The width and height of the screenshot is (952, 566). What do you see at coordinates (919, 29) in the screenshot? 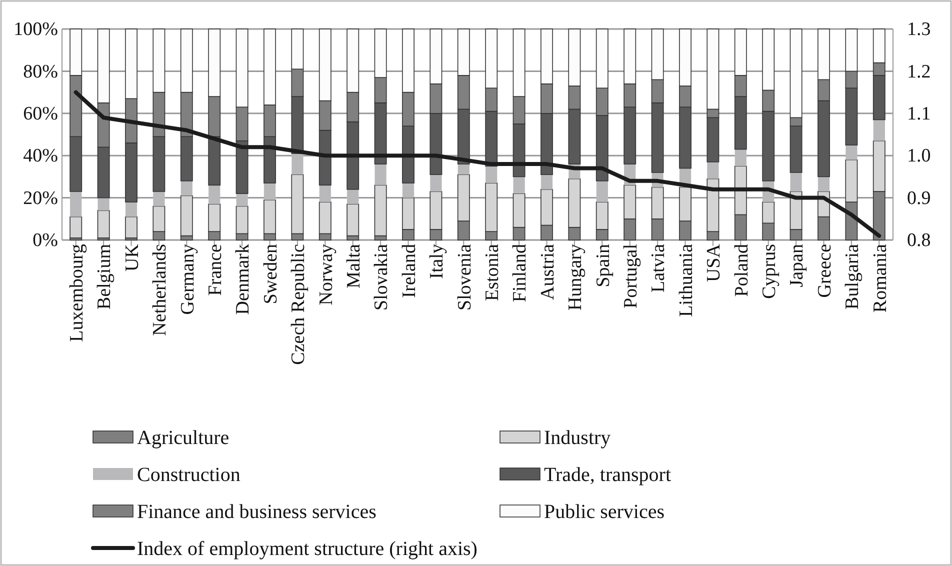
I see `y2-tick-label: 1.3` at bounding box center [919, 29].